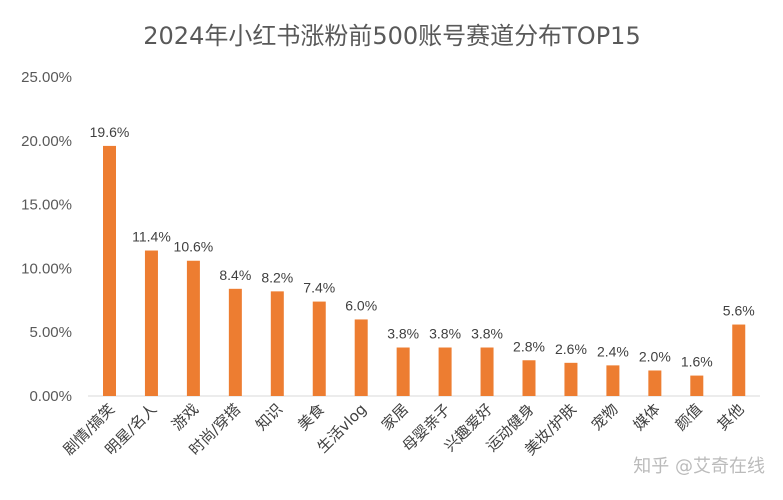 The height and width of the screenshot is (500, 783). Describe the element at coordinates (647, 417) in the screenshot. I see `x-tick-label: 媒体` at that location.